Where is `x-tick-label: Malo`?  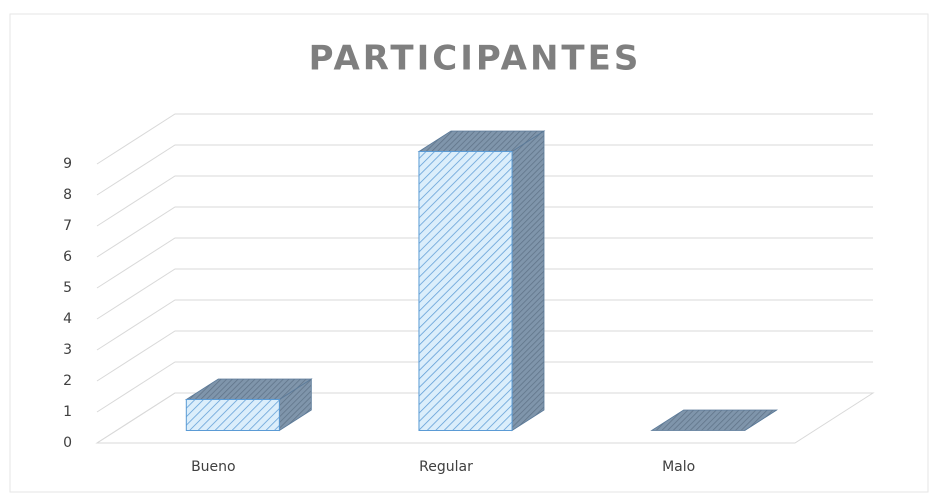
x-tick-label: Malo is located at coordinates (678, 467).